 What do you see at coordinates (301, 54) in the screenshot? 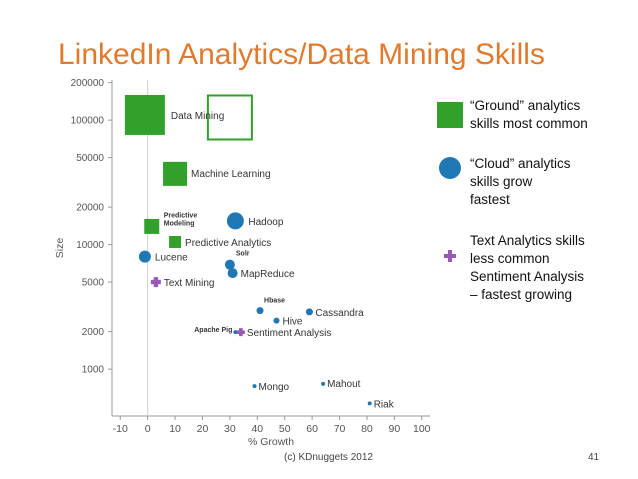
I see `slide-title: LinkedIn Analytics/Data Mining Skills` at bounding box center [301, 54].